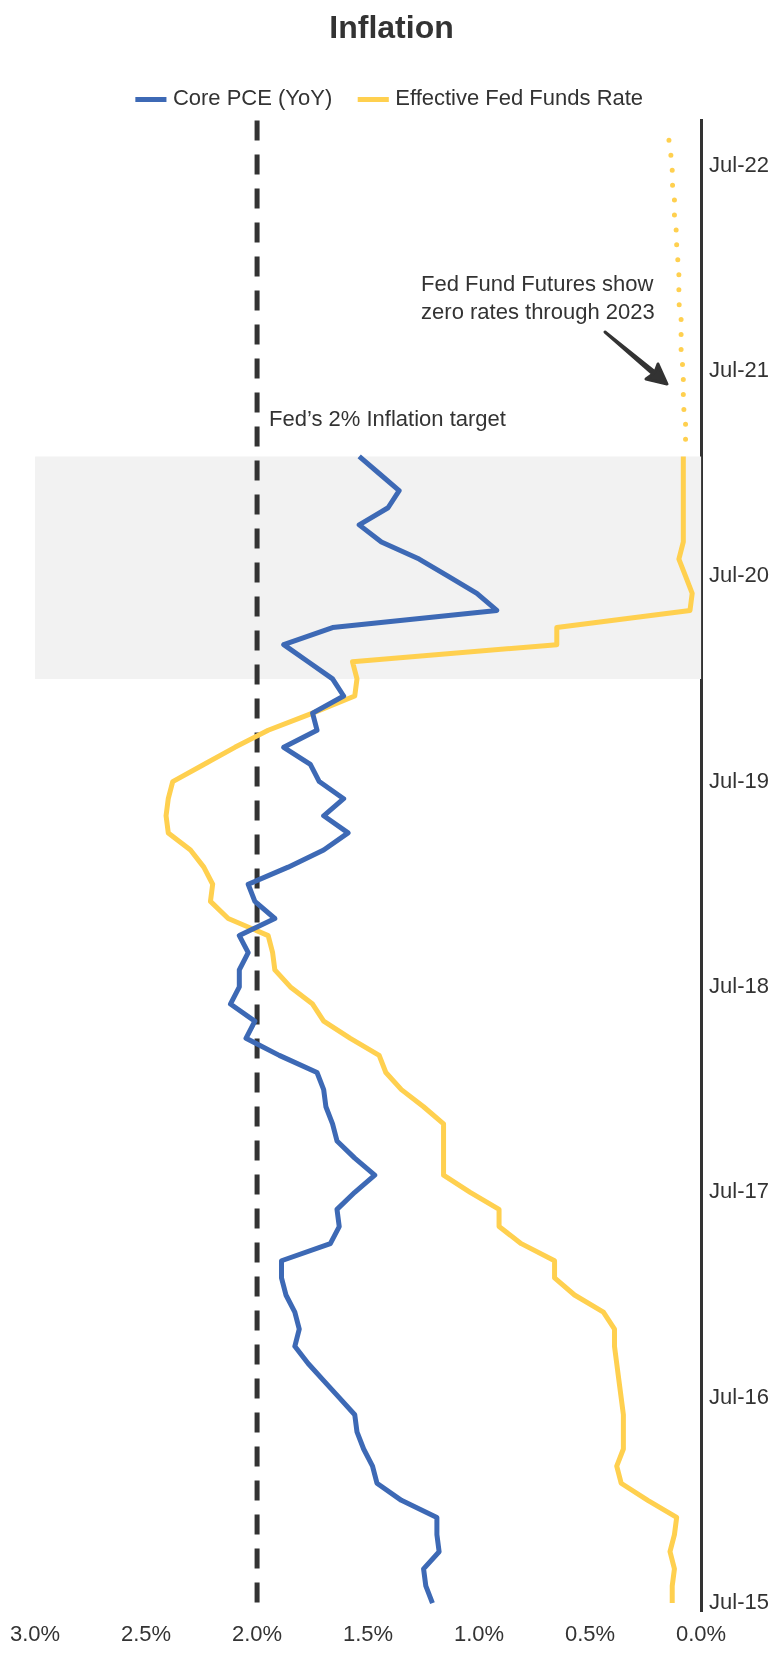 Image resolution: width=783 pixels, height=1664 pixels. What do you see at coordinates (391, 27) in the screenshot?
I see `chart-title: Inflation` at bounding box center [391, 27].